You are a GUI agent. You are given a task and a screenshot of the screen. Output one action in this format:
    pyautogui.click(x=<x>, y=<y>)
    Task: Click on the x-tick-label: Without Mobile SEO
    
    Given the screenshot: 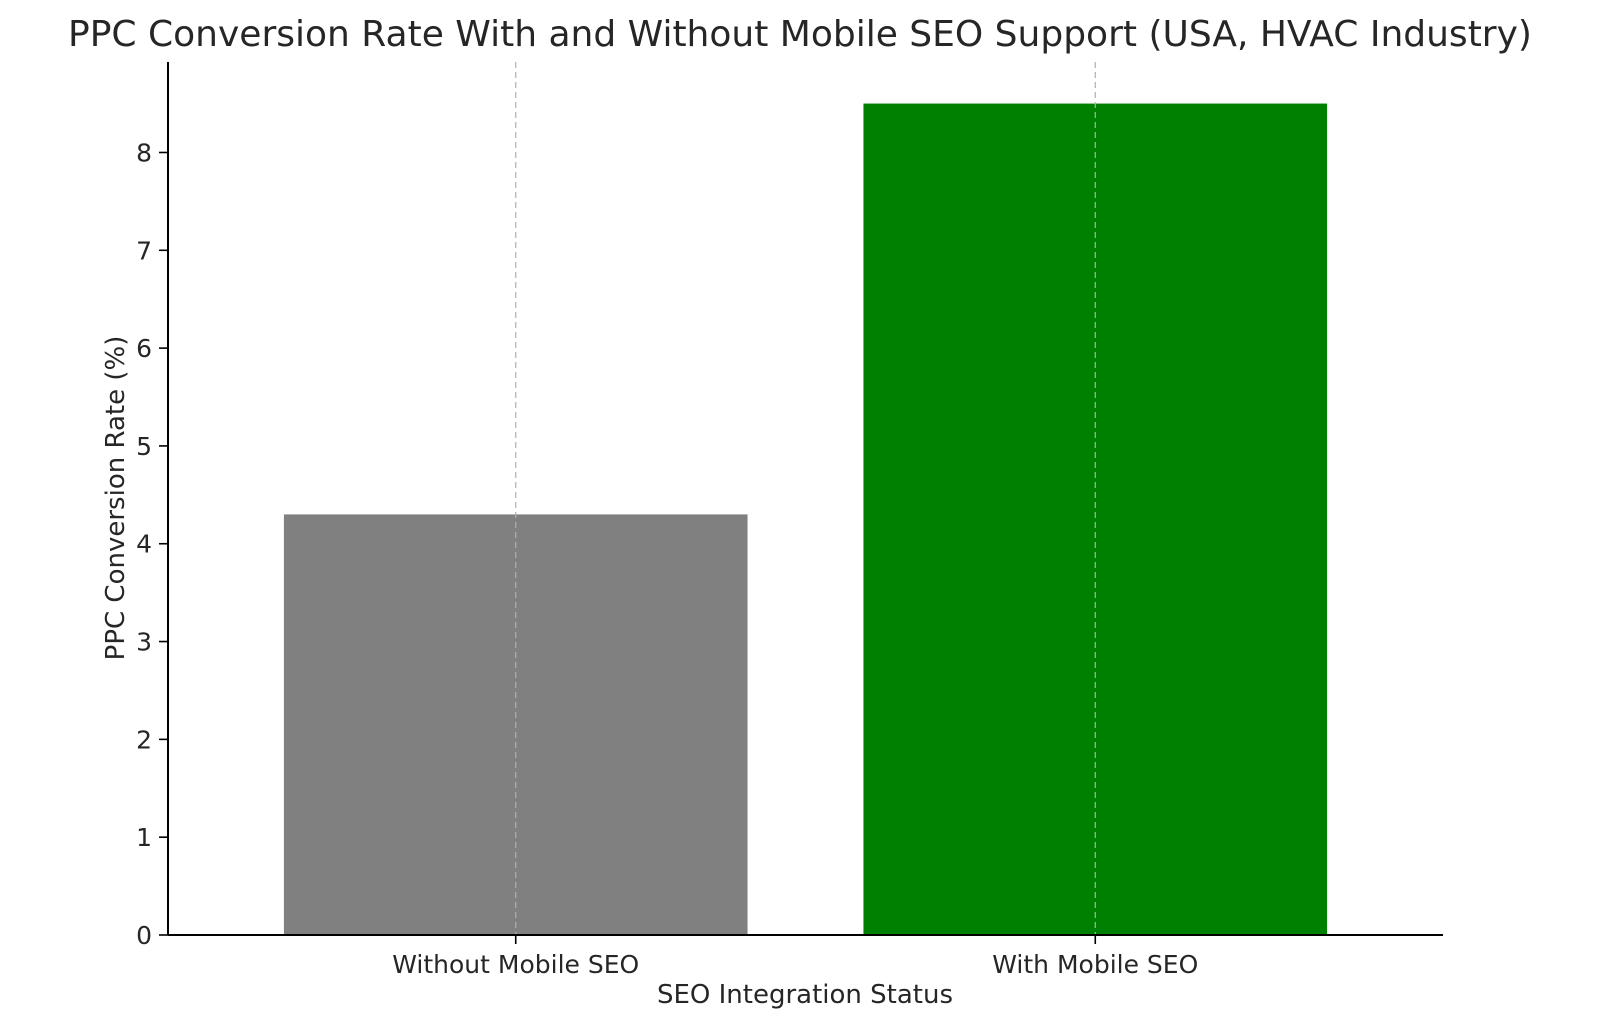 What is the action you would take?
    pyautogui.click(x=515, y=964)
    